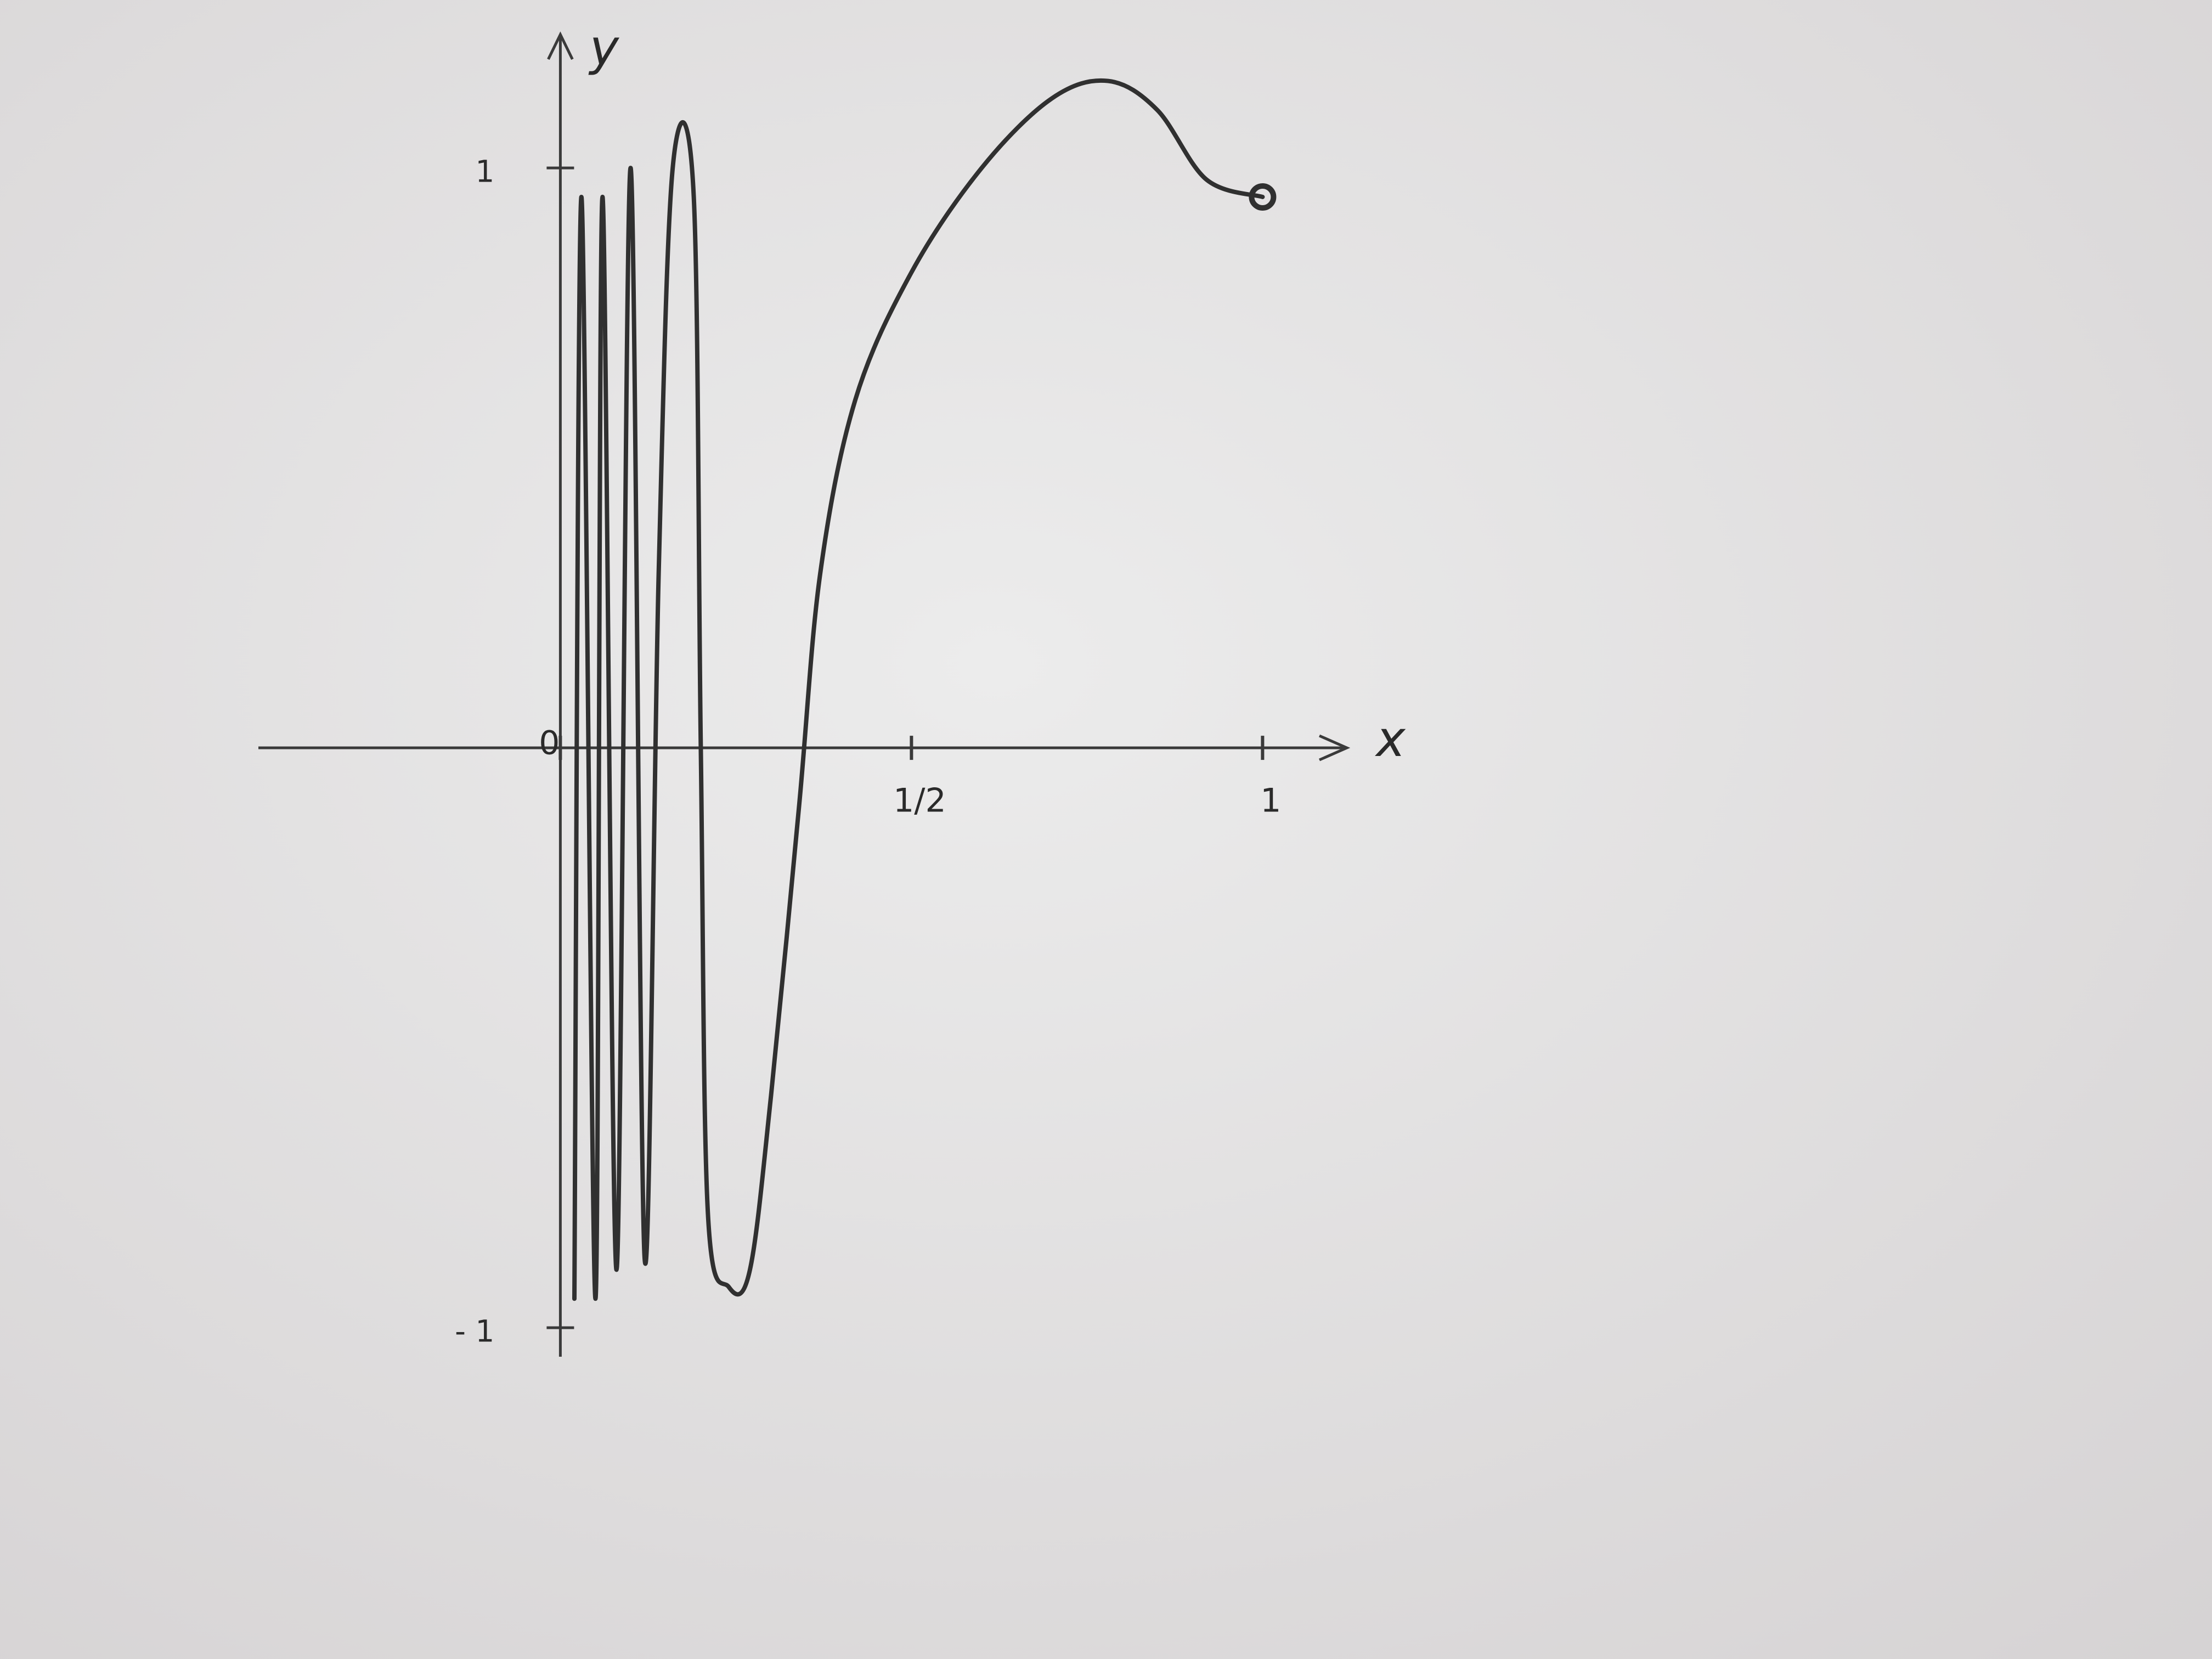 The image size is (2212, 1659). I want to click on y-axis-arrow, so click(560, 46).